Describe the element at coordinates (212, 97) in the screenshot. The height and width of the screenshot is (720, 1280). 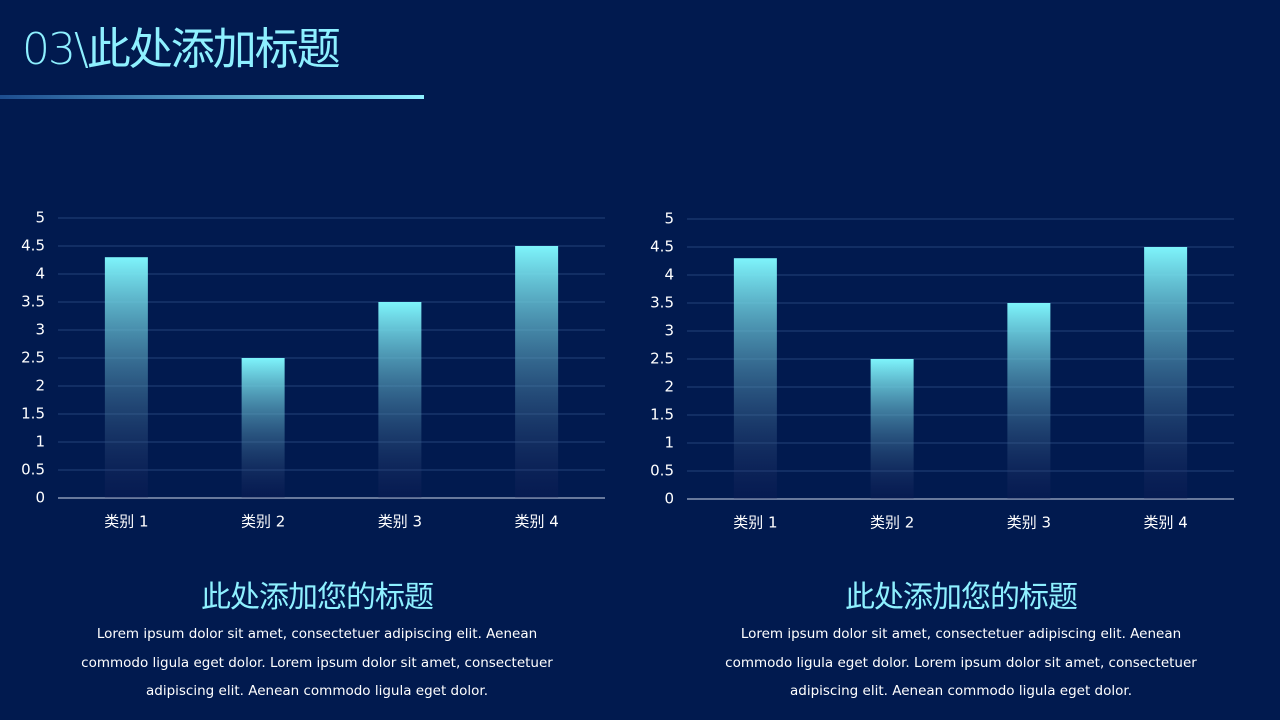
I see `title-underline` at that location.